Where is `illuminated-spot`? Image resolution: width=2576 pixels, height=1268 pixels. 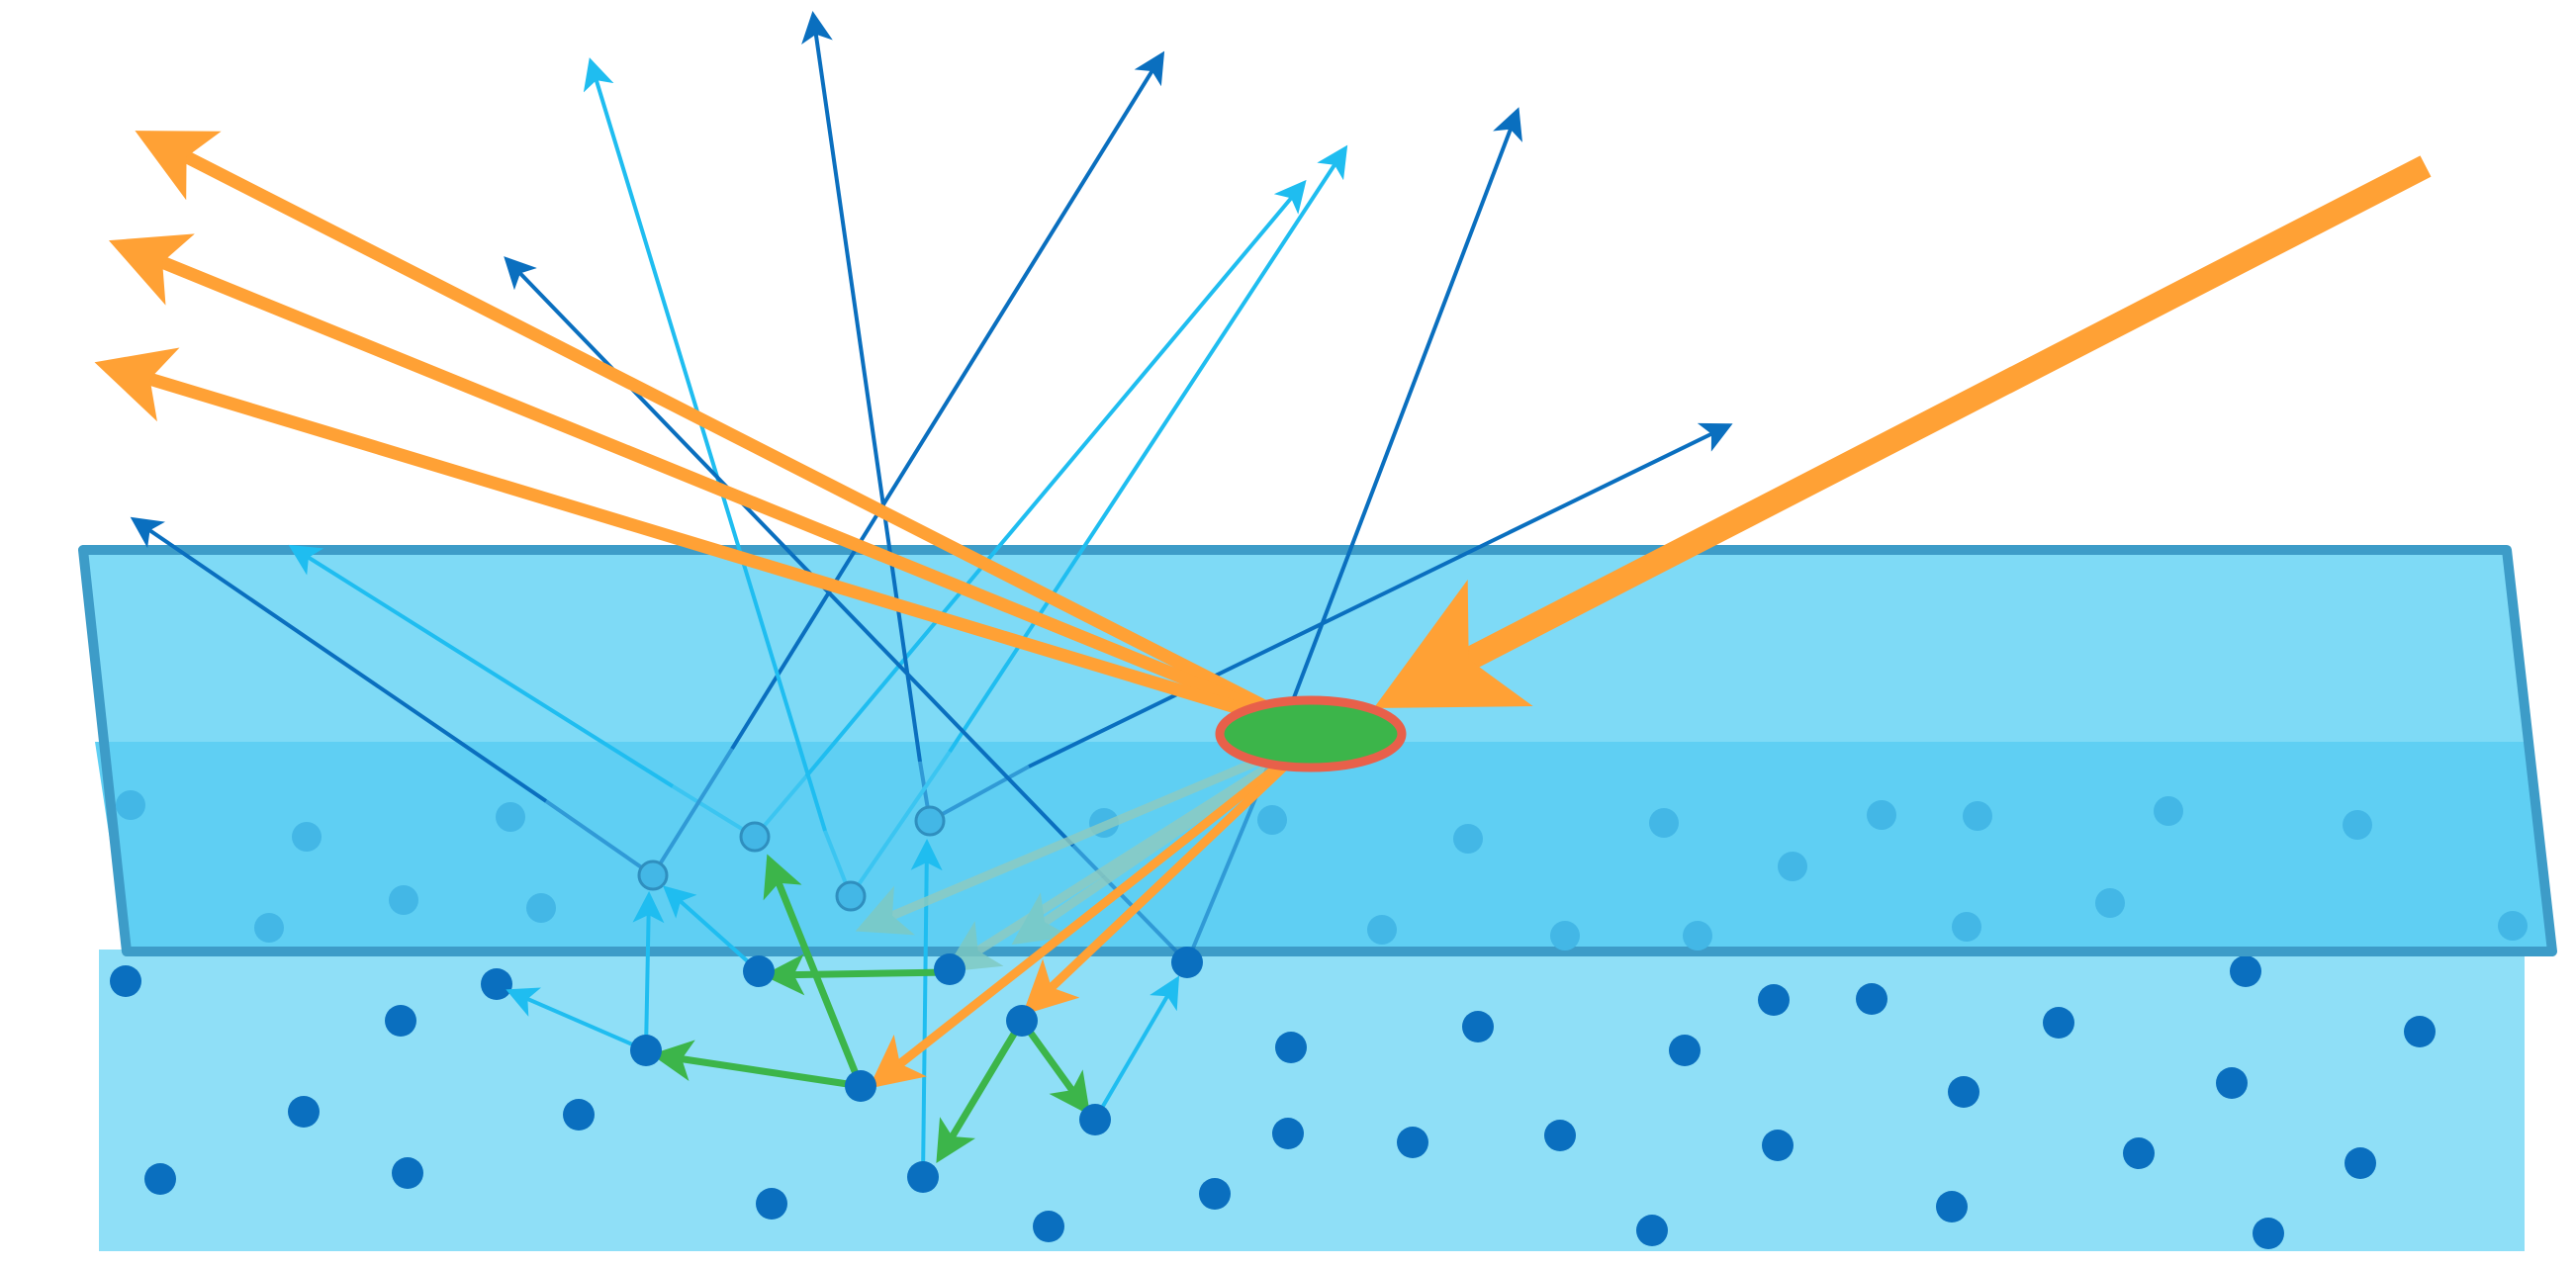 illuminated-spot is located at coordinates (1311, 733).